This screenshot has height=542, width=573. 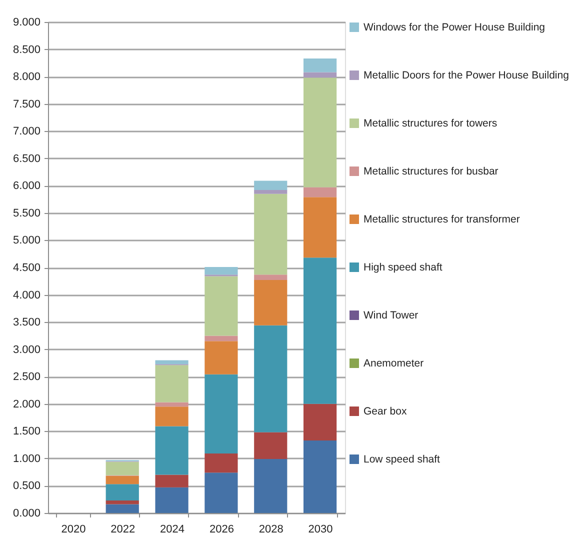 What do you see at coordinates (221, 530) in the screenshot?
I see `x-tick-label: 2026` at bounding box center [221, 530].